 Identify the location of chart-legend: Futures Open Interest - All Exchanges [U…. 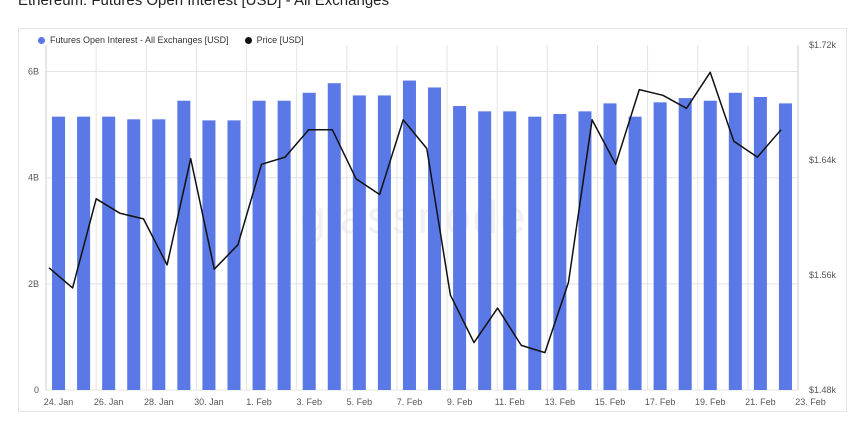
(171, 40).